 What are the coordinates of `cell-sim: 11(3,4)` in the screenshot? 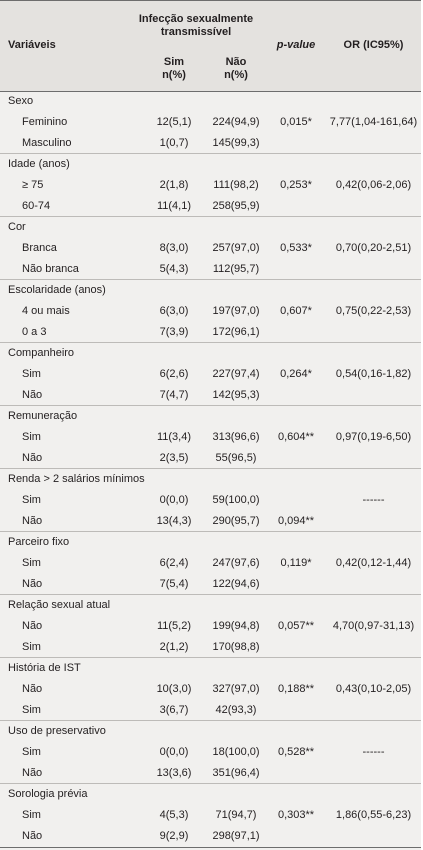 It's located at (174, 437).